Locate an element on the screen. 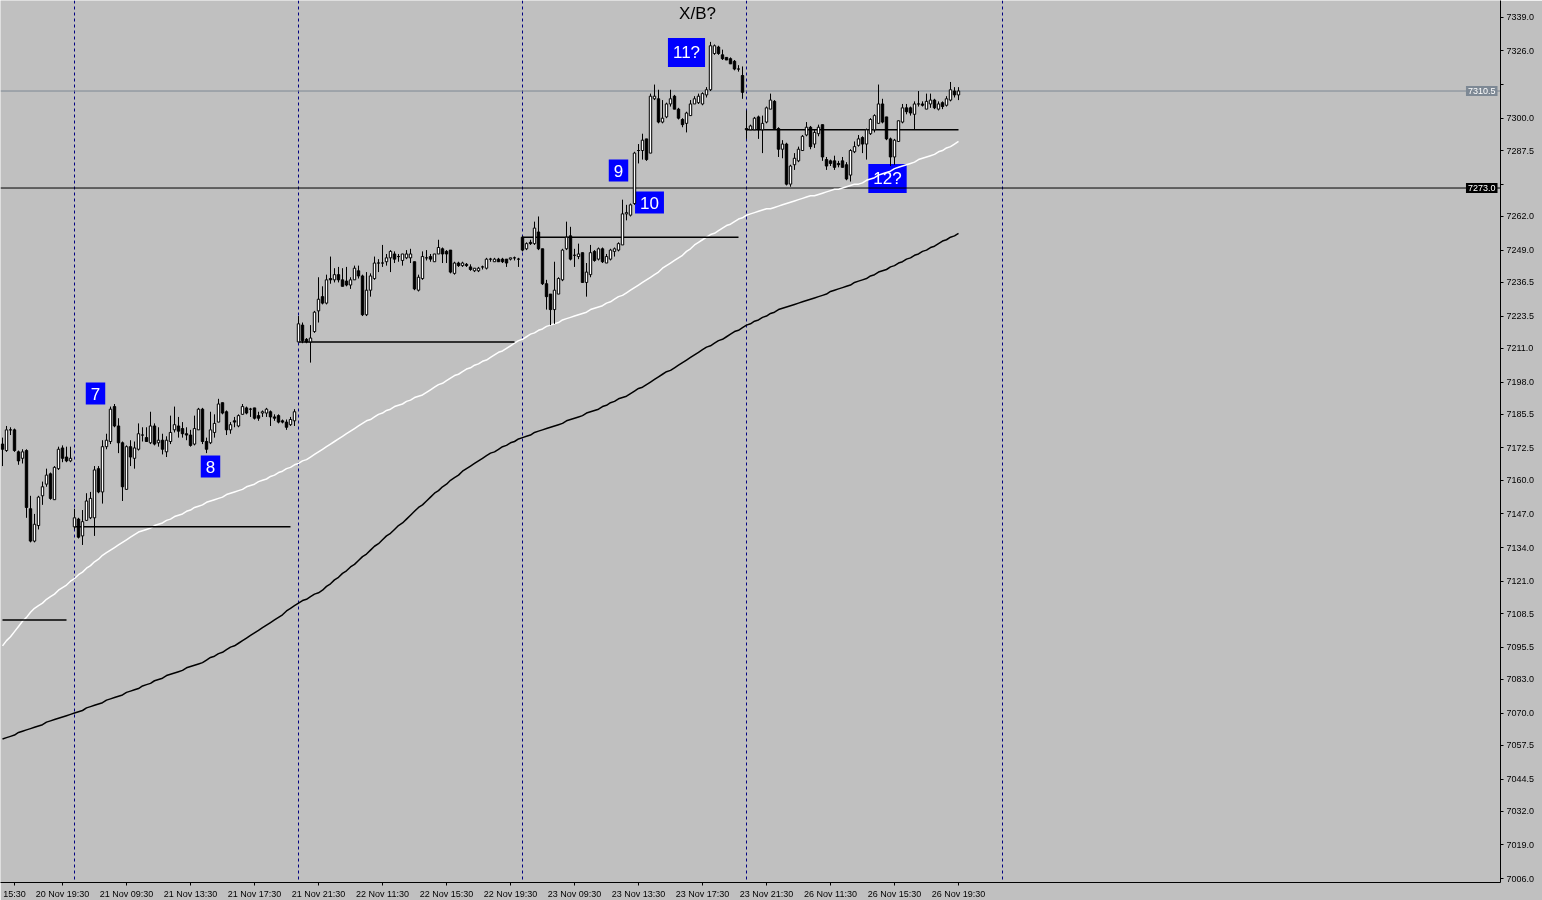 Image resolution: width=1542 pixels, height=900 pixels. y-tick-label: 7236.5 is located at coordinates (1520, 282).